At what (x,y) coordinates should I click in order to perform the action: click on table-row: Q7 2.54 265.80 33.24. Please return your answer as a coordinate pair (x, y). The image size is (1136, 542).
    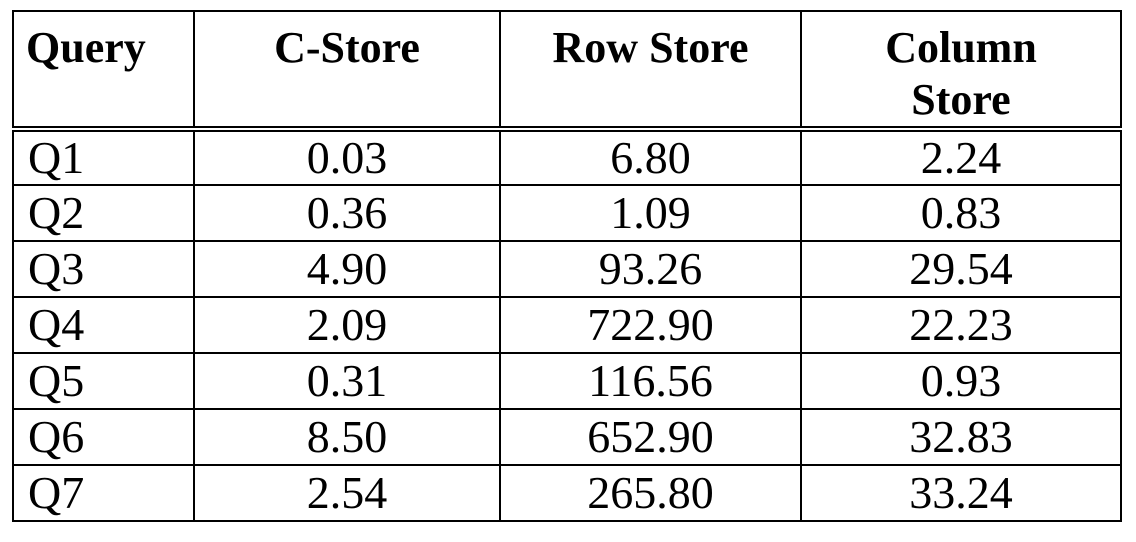
    Looking at the image, I should click on (567, 493).